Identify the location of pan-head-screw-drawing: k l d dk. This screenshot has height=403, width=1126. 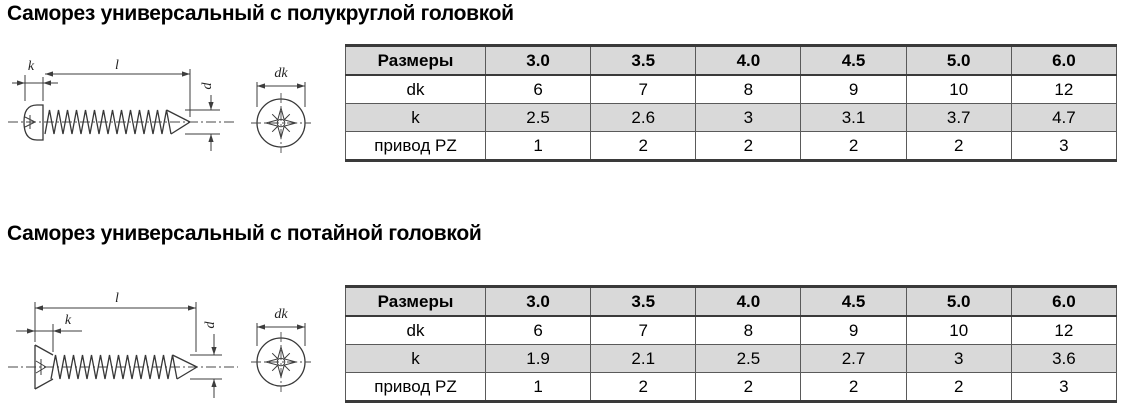
(159, 105).